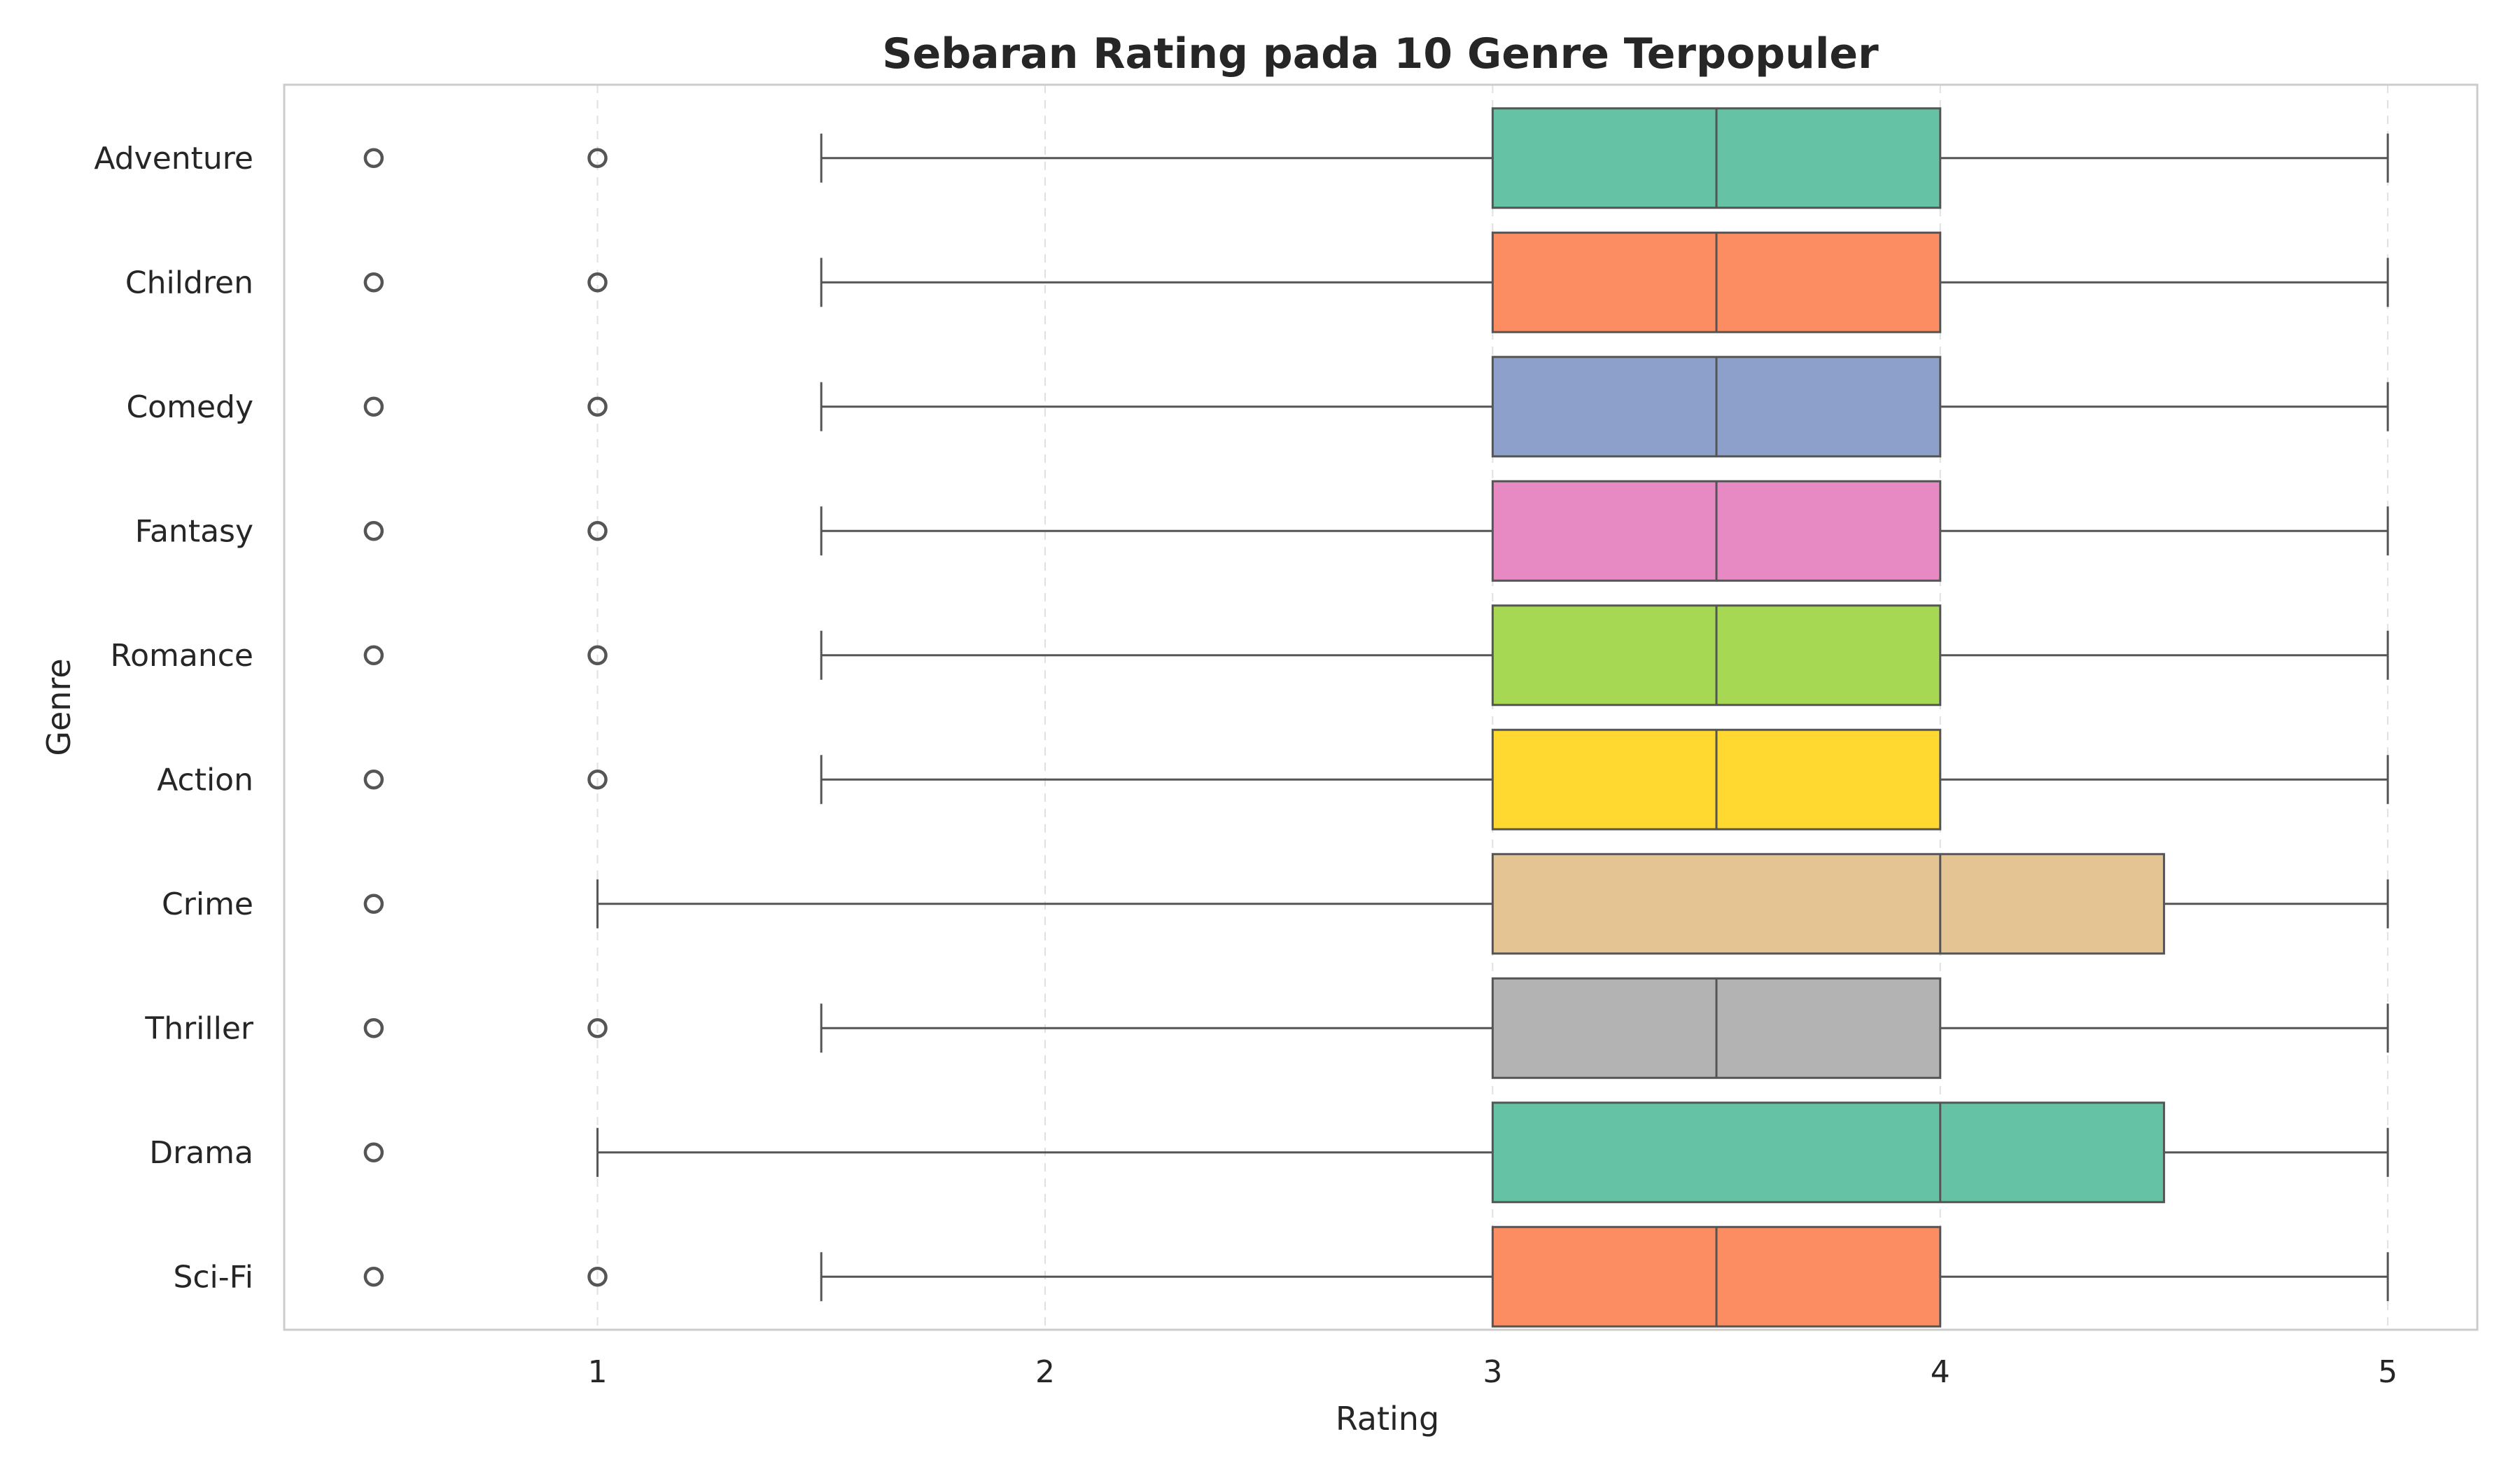 The image size is (2520, 1474). What do you see at coordinates (1387, 1419) in the screenshot?
I see `x-axis-label: Rating` at bounding box center [1387, 1419].